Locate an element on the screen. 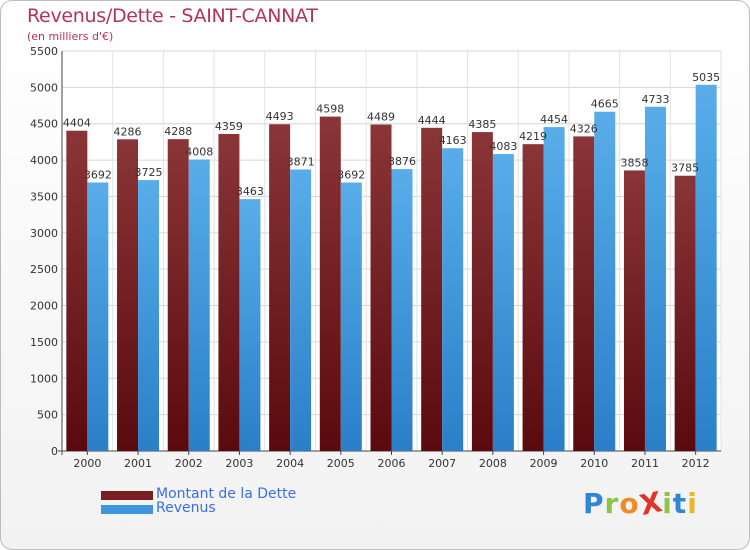  y-tick-label: 5500 is located at coordinates (44, 51).